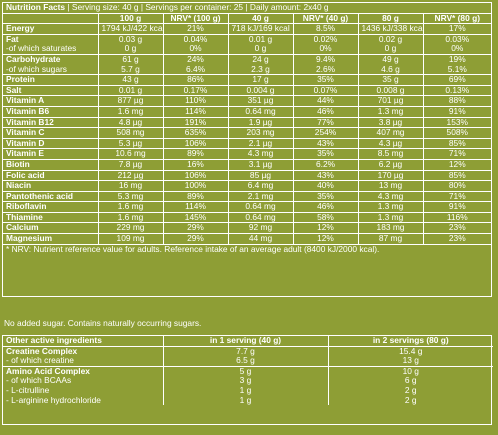 The height and width of the screenshot is (435, 498). I want to click on nutrient-value: 4.3 µg, so click(391, 143).